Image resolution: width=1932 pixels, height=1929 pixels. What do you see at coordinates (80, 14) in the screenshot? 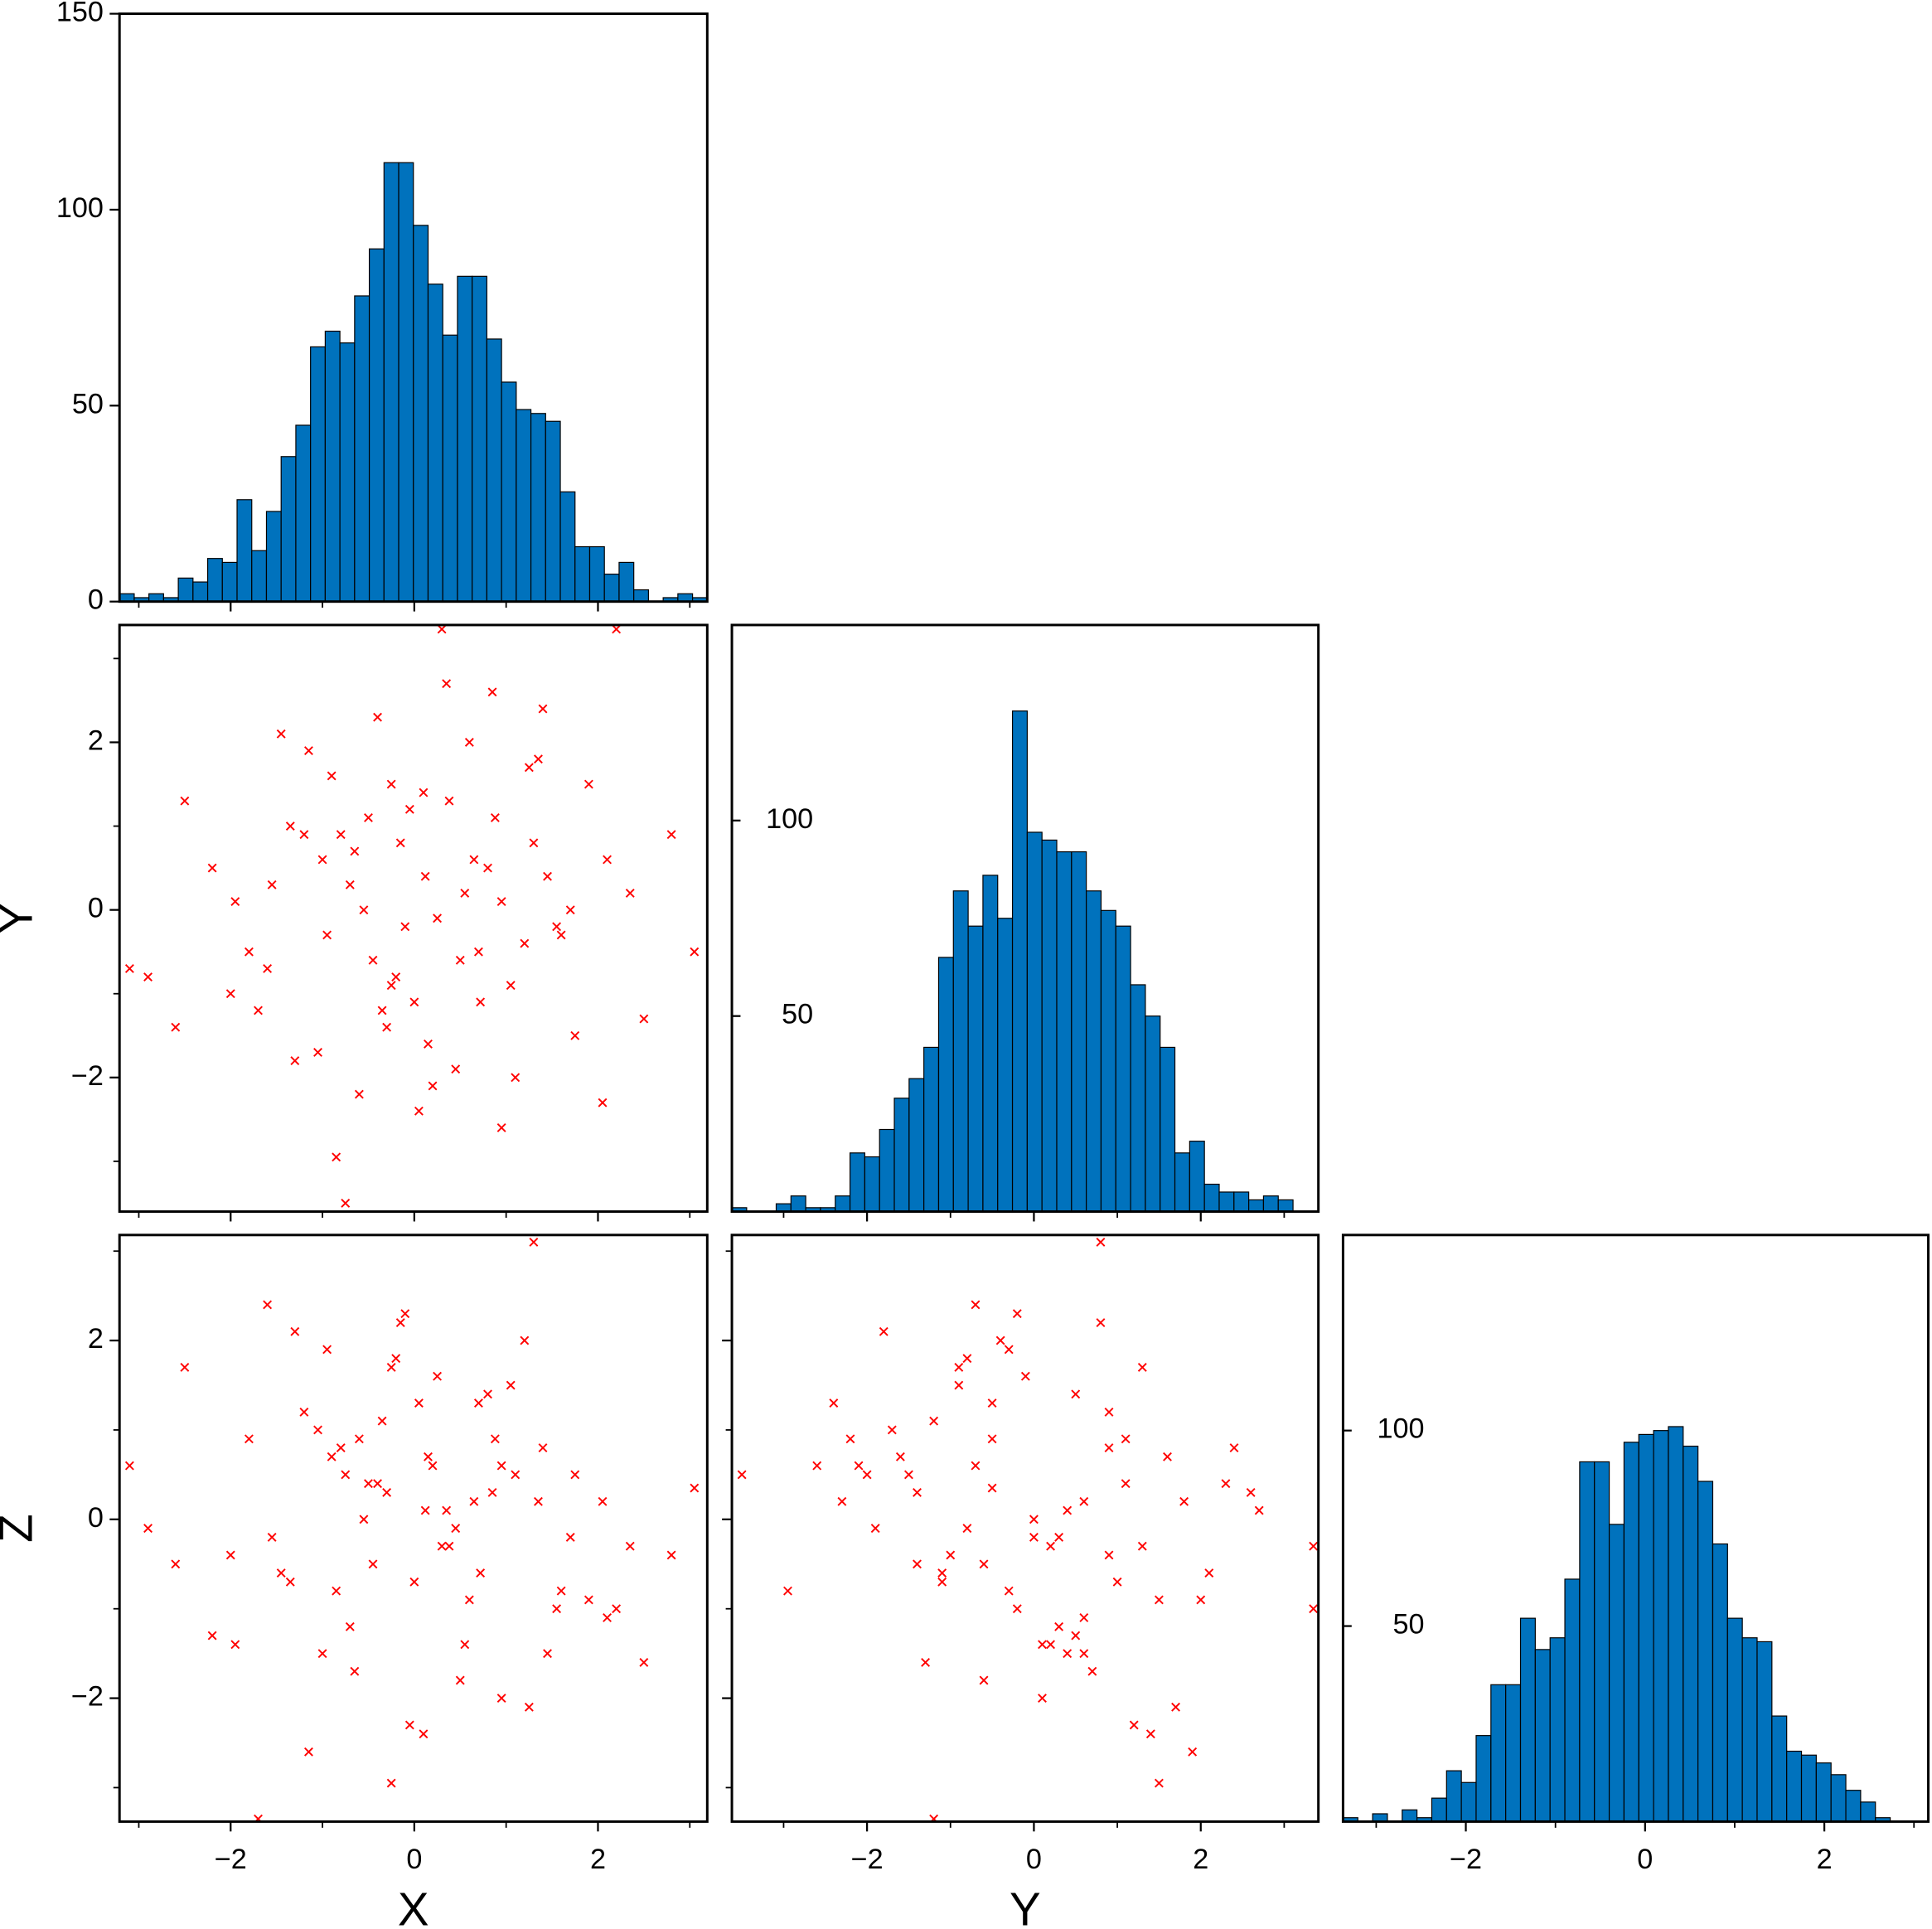
I see `y-tick-label: 150` at bounding box center [80, 14].